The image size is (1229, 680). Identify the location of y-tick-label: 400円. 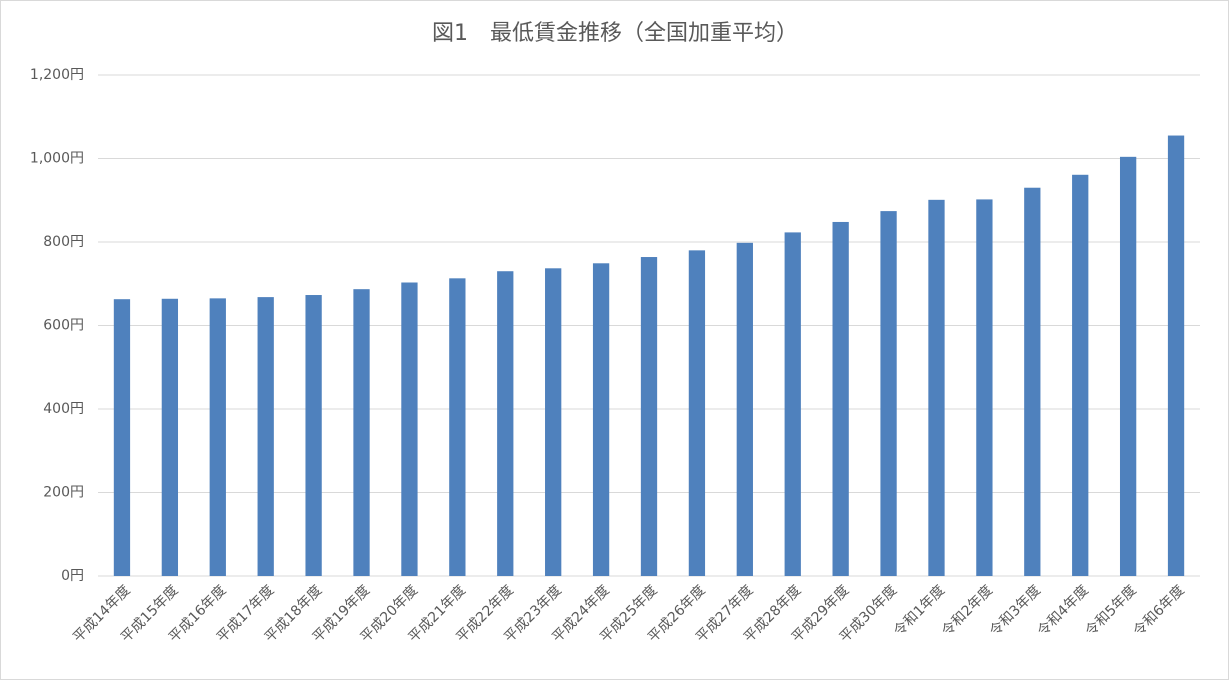
(63, 409).